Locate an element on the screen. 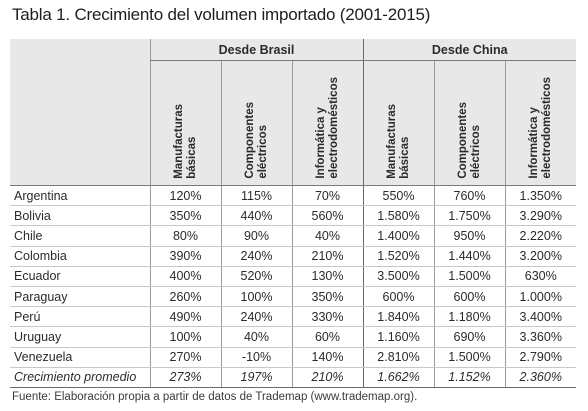  value-cell: 1.840% is located at coordinates (398, 317).